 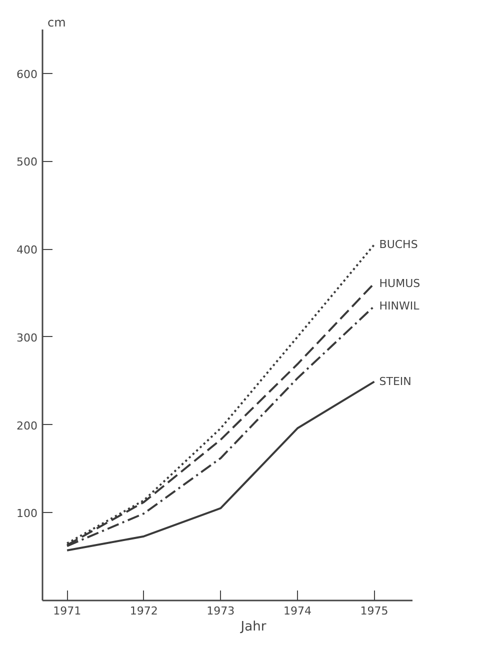 I want to click on y-tick-label: 300, so click(x=27, y=337).